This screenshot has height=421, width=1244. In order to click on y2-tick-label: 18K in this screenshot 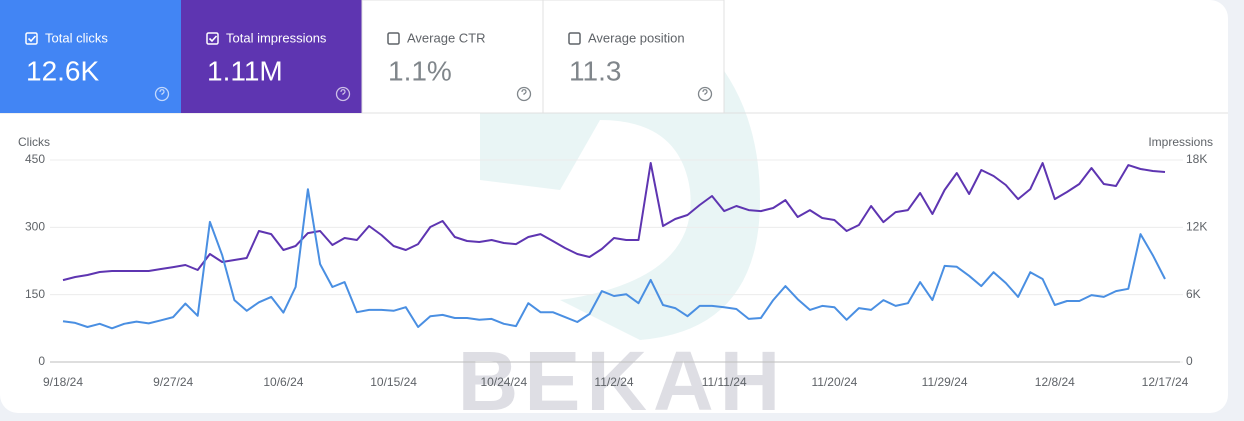, I will do `click(1196, 159)`.